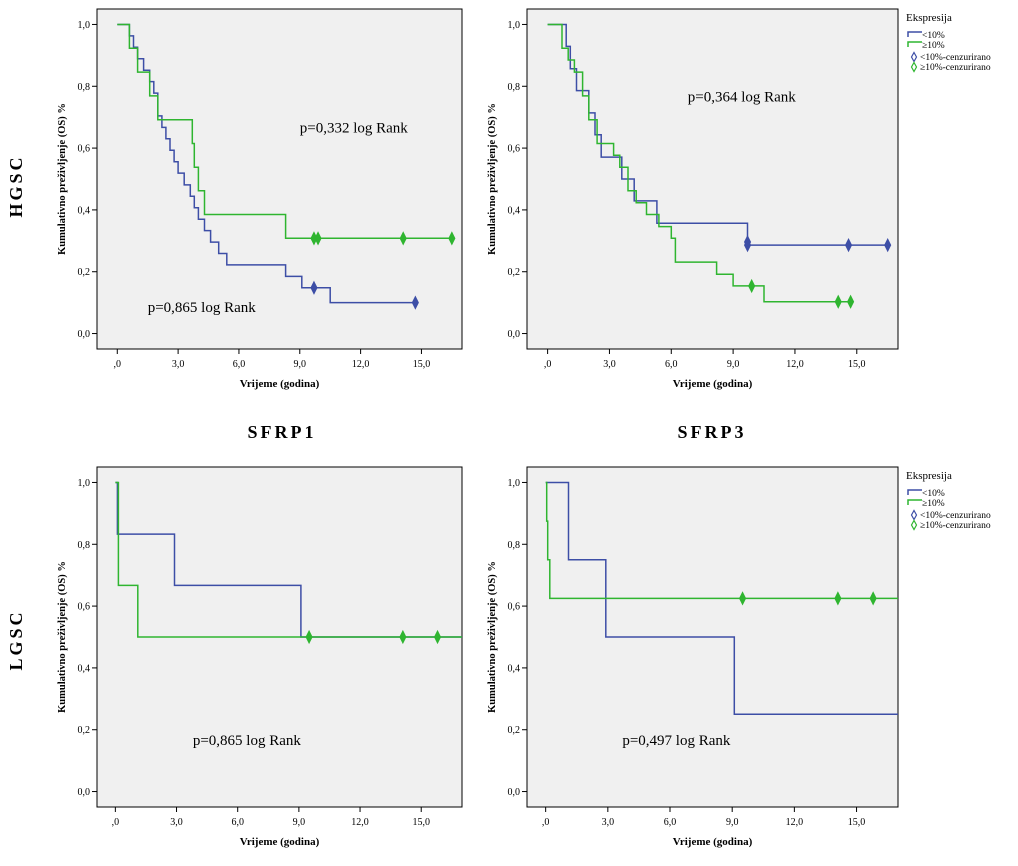 Image resolution: width=1018 pixels, height=866 pixels. What do you see at coordinates (282, 432) in the screenshot?
I see `col-label-sfrp1: SFRP1` at bounding box center [282, 432].